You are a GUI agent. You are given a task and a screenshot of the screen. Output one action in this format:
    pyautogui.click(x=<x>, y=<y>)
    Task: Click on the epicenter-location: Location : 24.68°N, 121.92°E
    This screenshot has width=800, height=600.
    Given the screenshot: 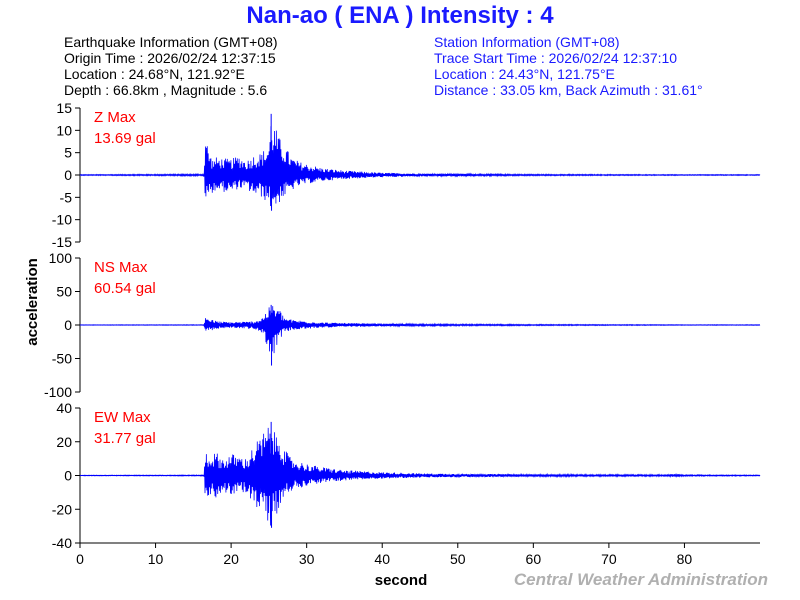 What is the action you would take?
    pyautogui.click(x=154, y=74)
    